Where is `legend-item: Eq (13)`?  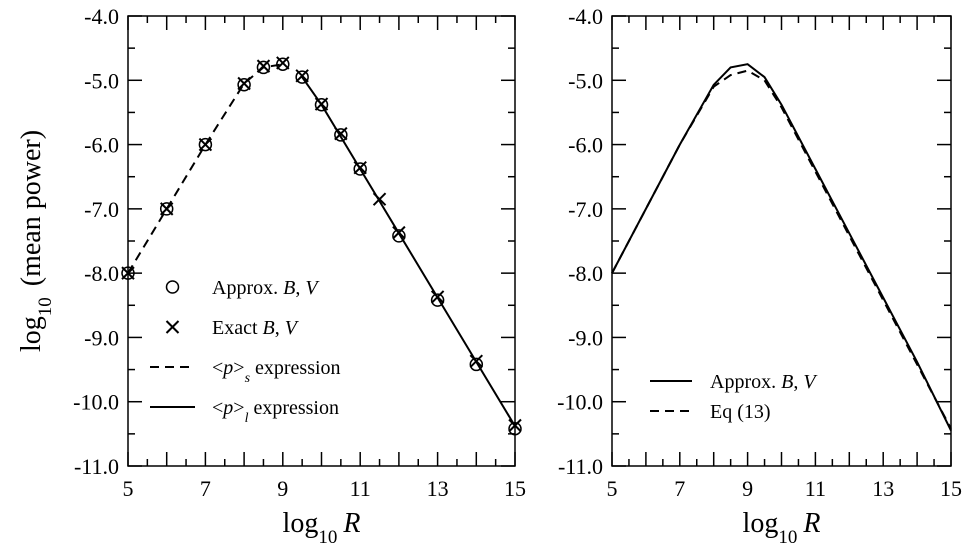
legend-item: Eq (13) is located at coordinates (710, 412).